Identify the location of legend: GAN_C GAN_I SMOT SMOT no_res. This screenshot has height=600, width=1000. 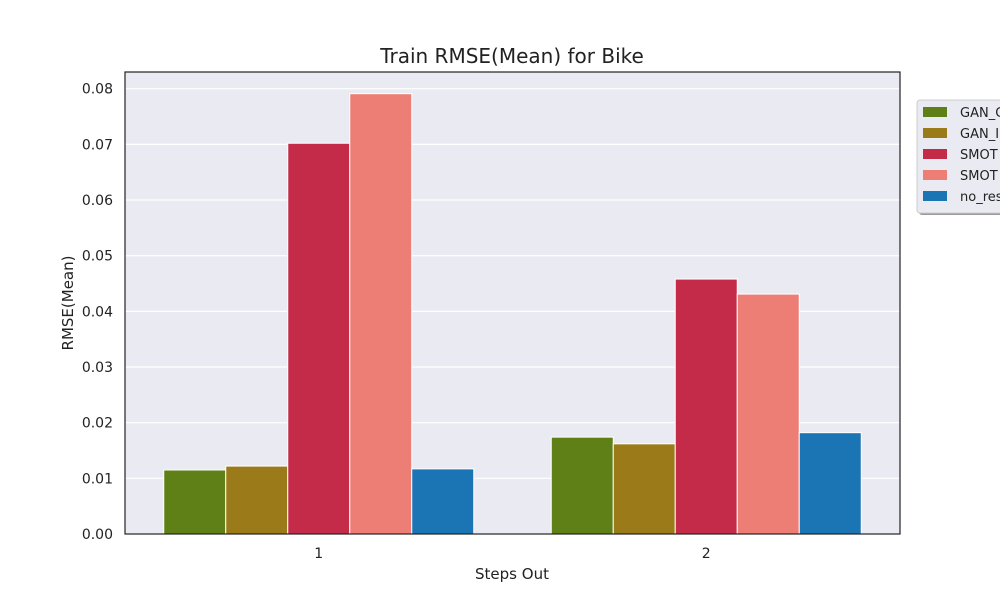
(958, 157).